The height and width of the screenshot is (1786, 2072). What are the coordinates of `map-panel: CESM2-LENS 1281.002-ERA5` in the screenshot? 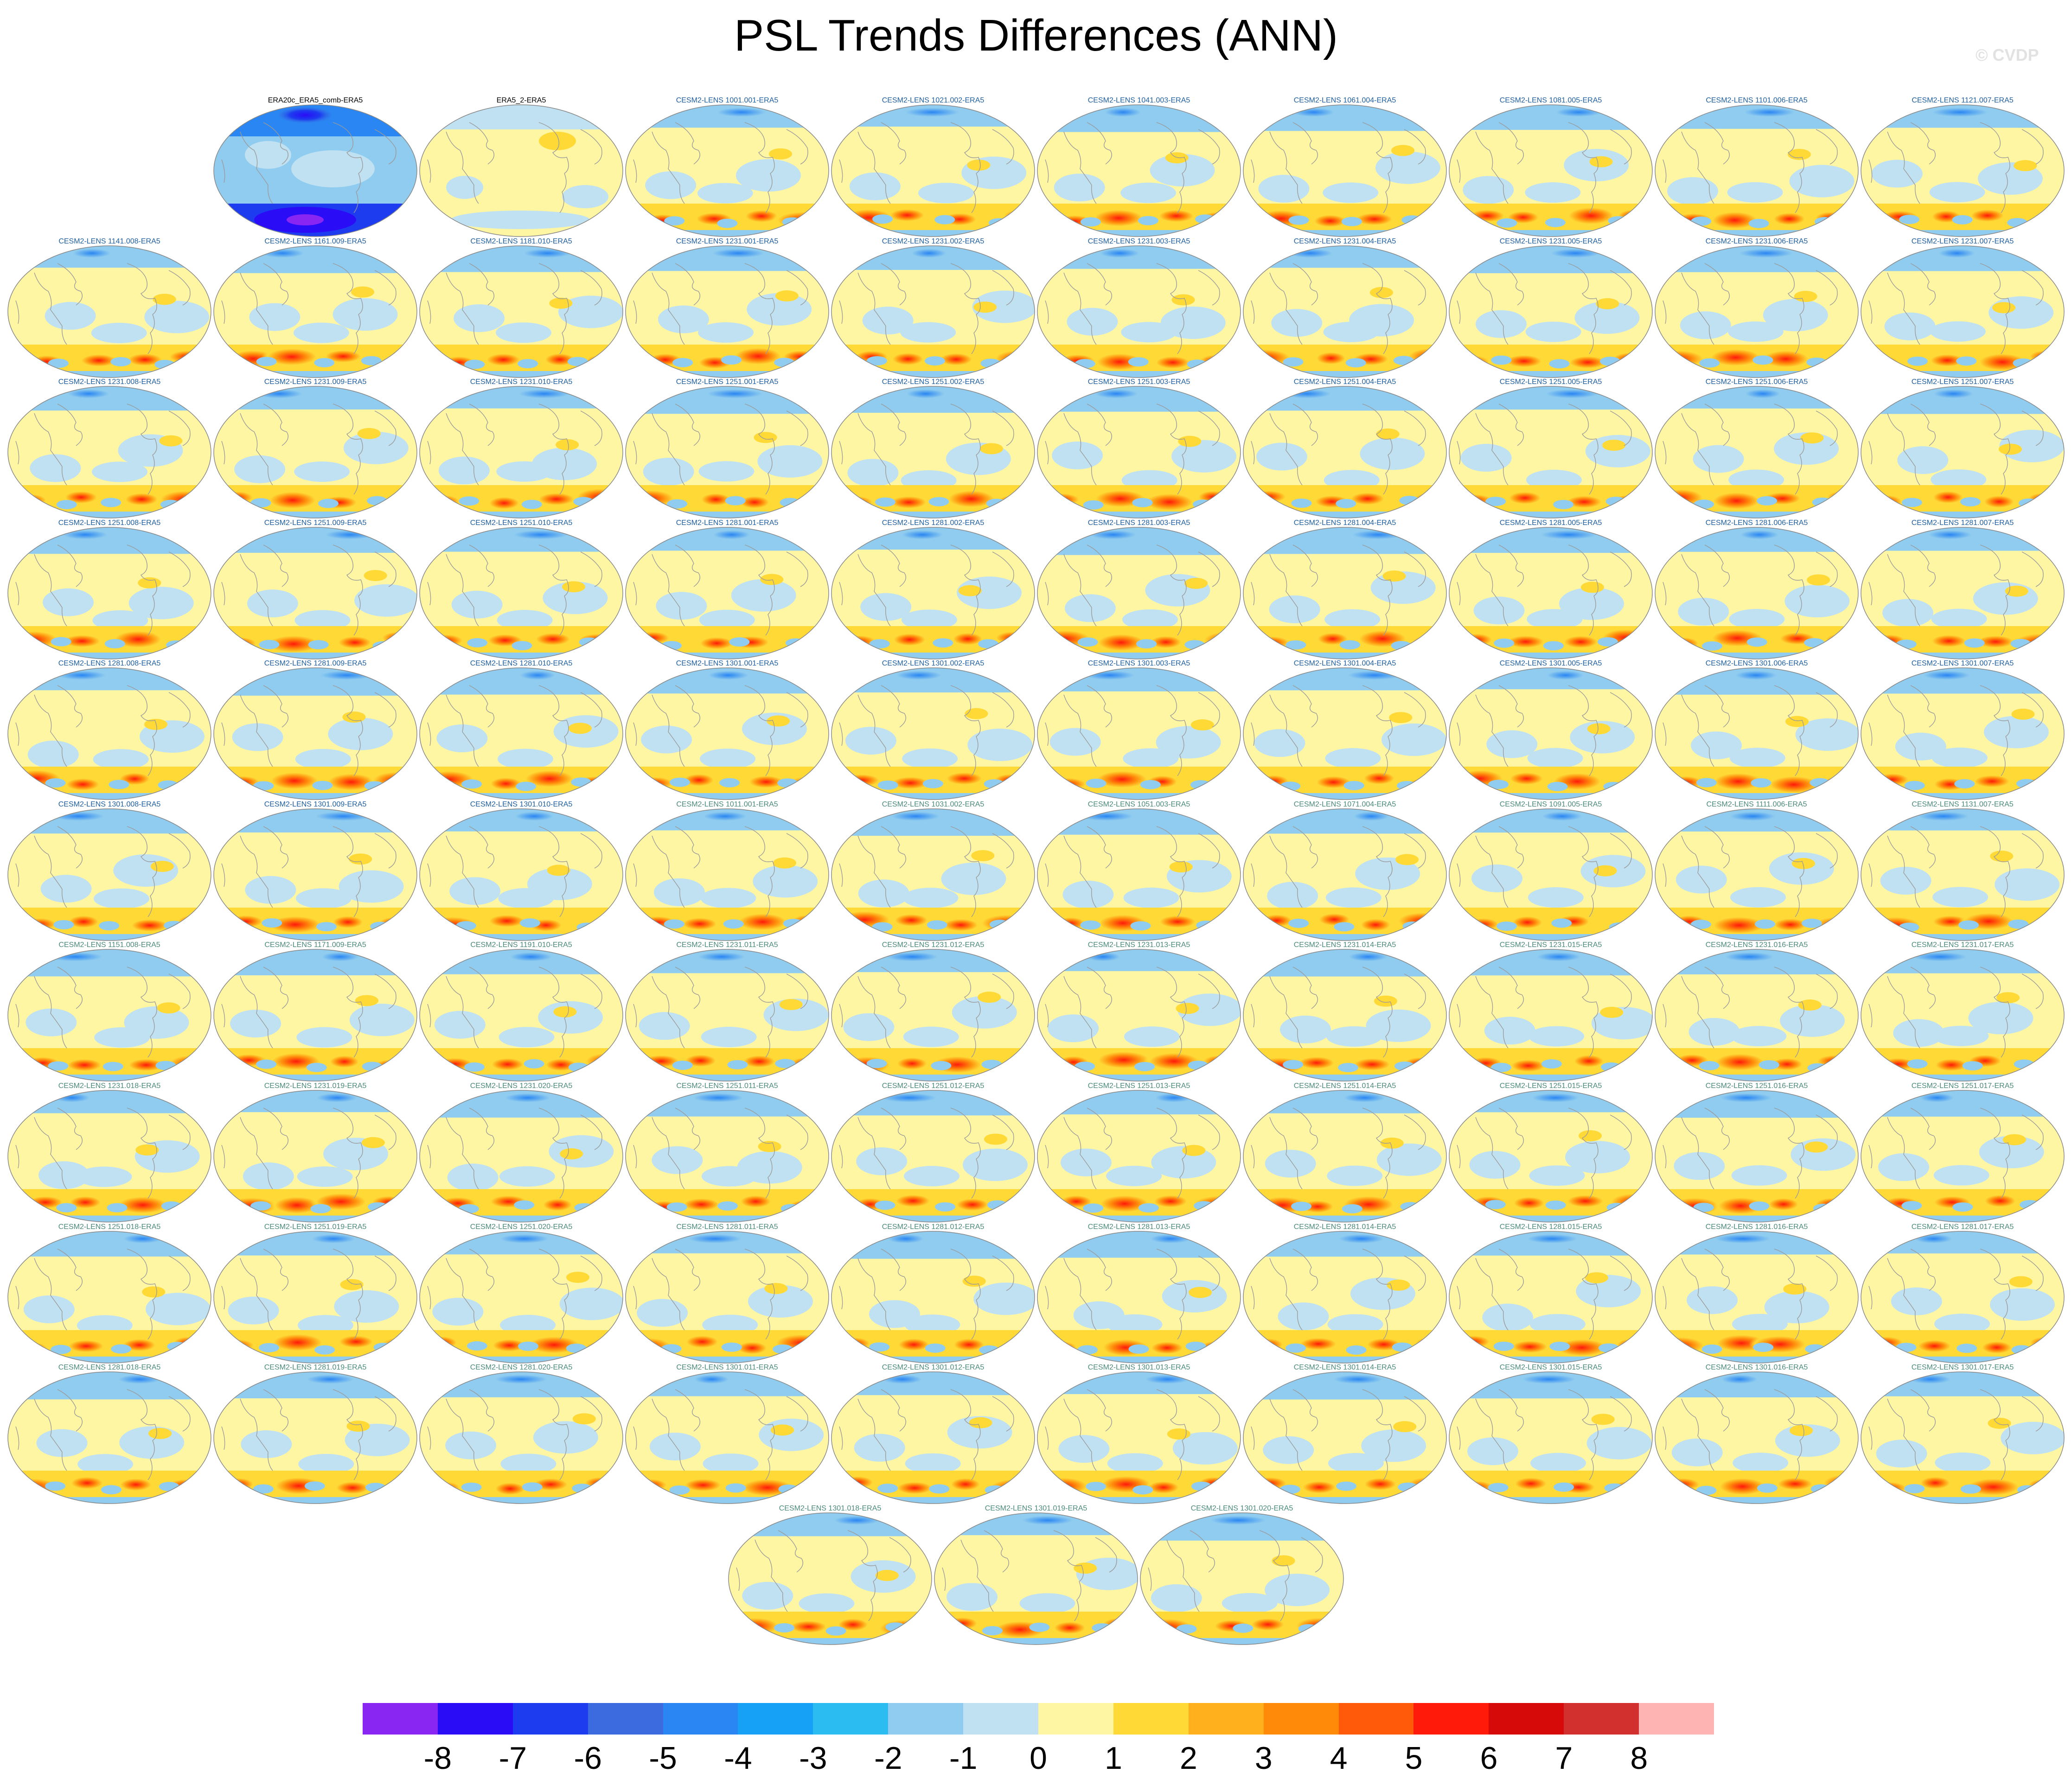 It's located at (933, 590).